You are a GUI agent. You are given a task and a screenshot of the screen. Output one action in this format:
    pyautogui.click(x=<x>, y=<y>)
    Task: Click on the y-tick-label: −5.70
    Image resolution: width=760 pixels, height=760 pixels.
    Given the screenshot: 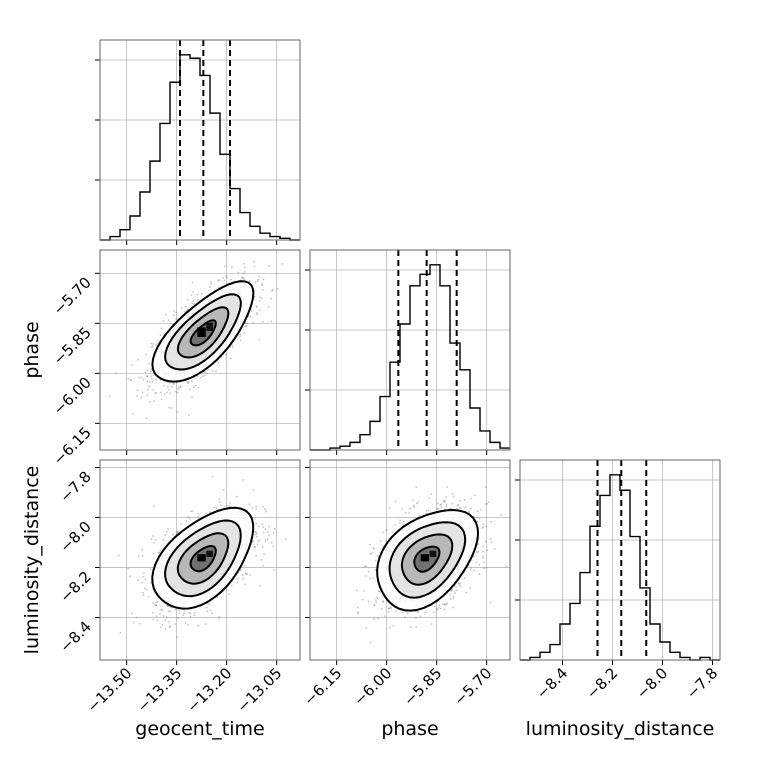 What is the action you would take?
    pyautogui.click(x=72, y=295)
    